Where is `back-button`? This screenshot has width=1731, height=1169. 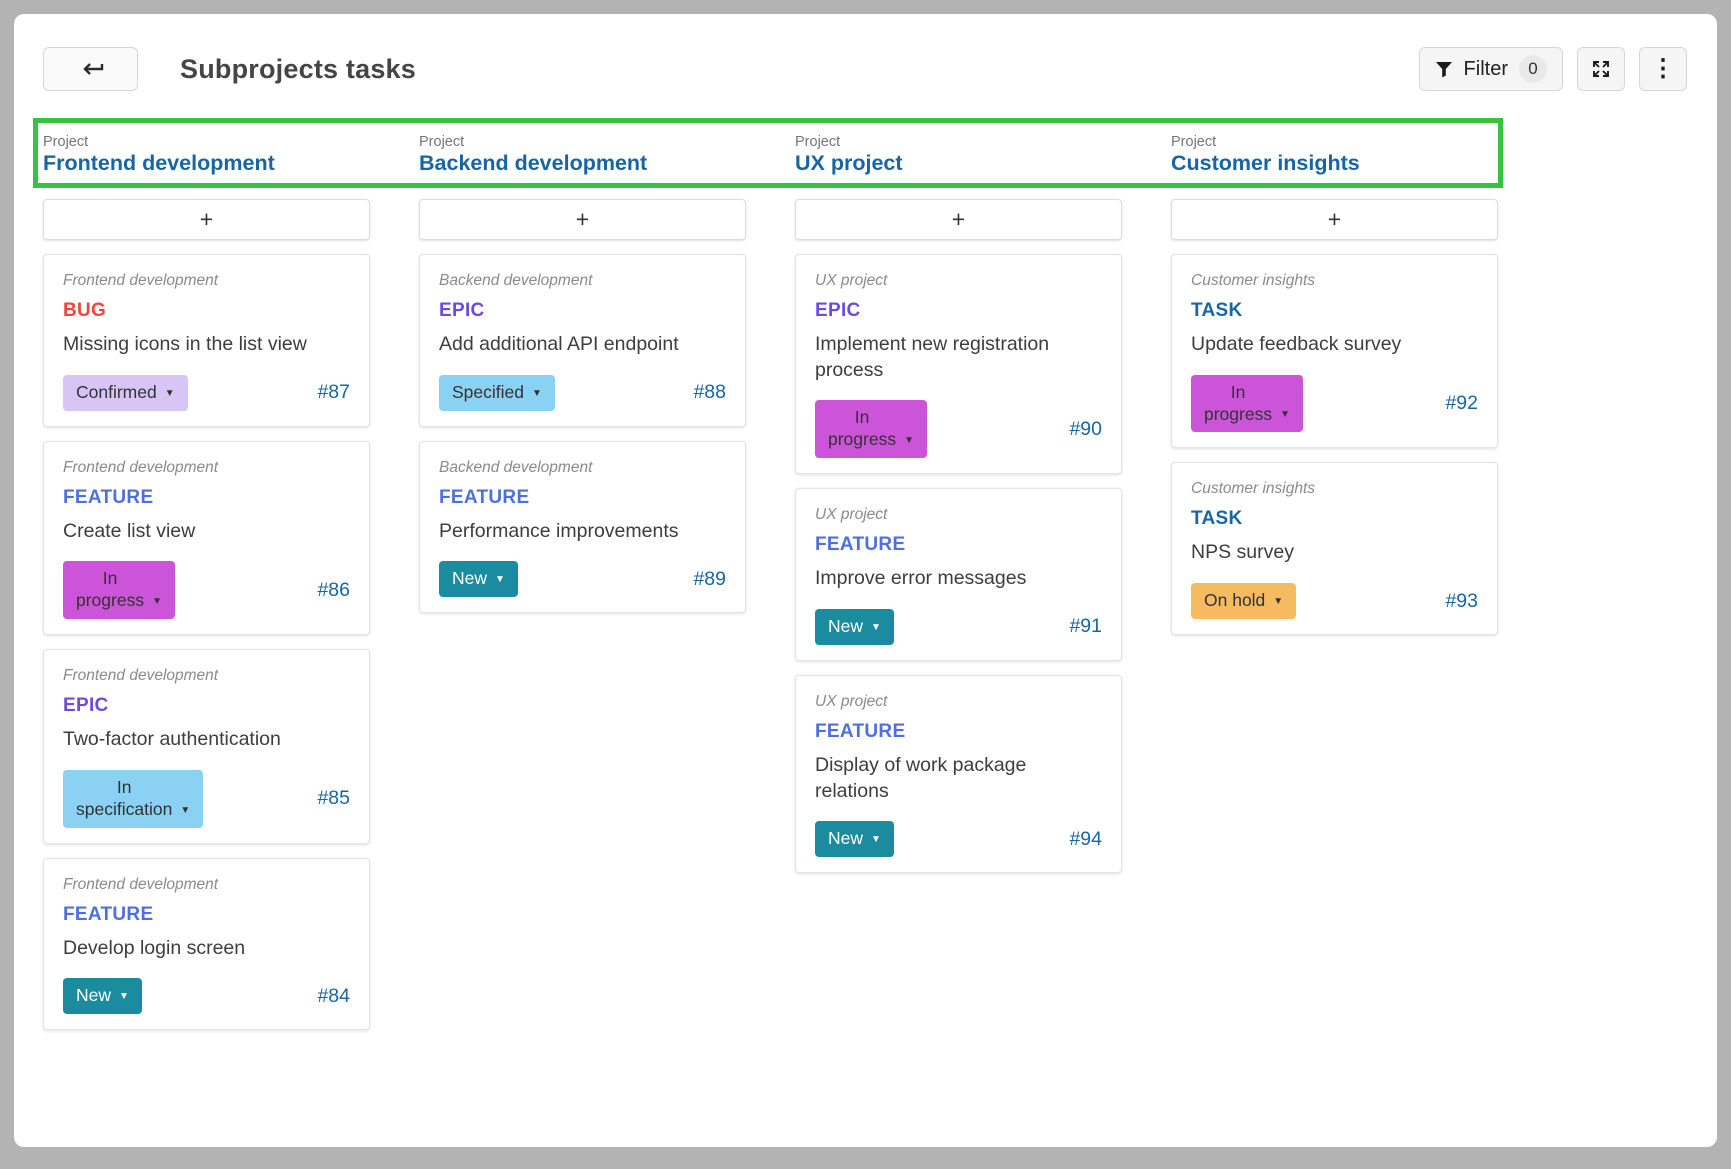 back-button is located at coordinates (90, 69).